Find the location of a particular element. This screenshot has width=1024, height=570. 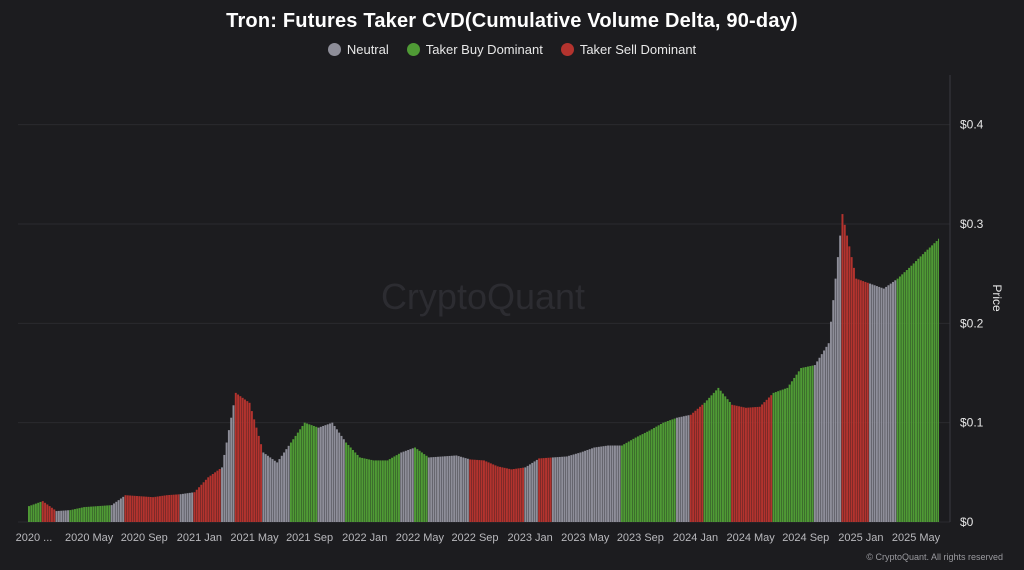

legend-swatch-neutral is located at coordinates (334, 49).